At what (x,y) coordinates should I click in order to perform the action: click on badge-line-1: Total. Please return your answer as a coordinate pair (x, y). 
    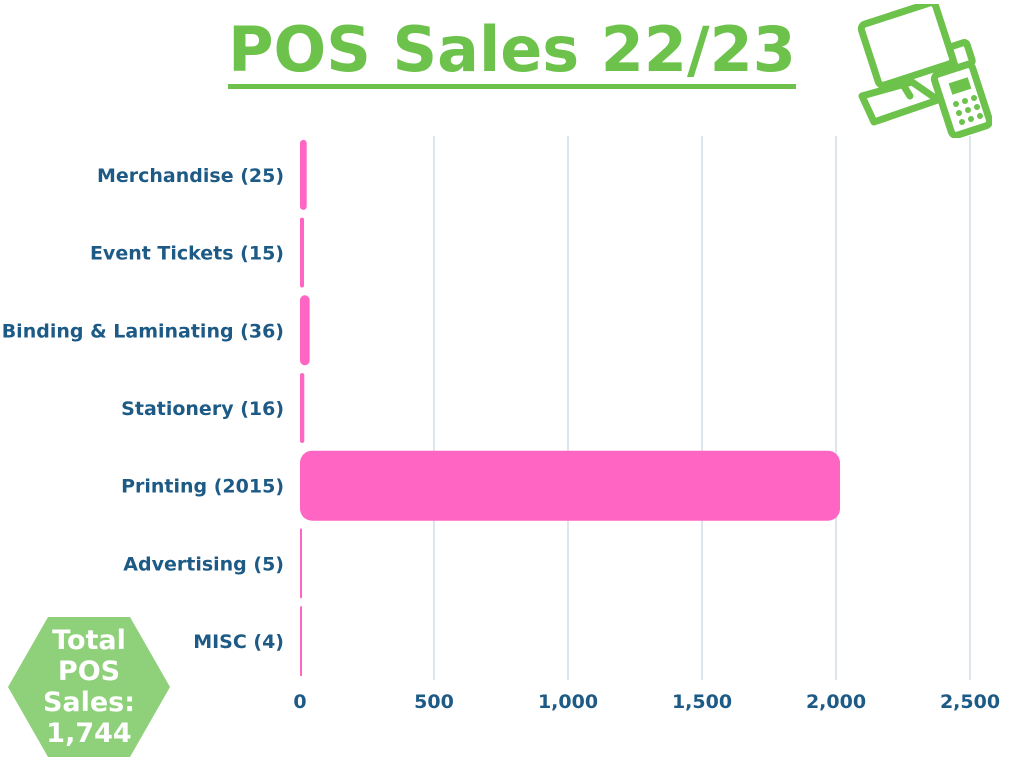
    Looking at the image, I should click on (89, 640).